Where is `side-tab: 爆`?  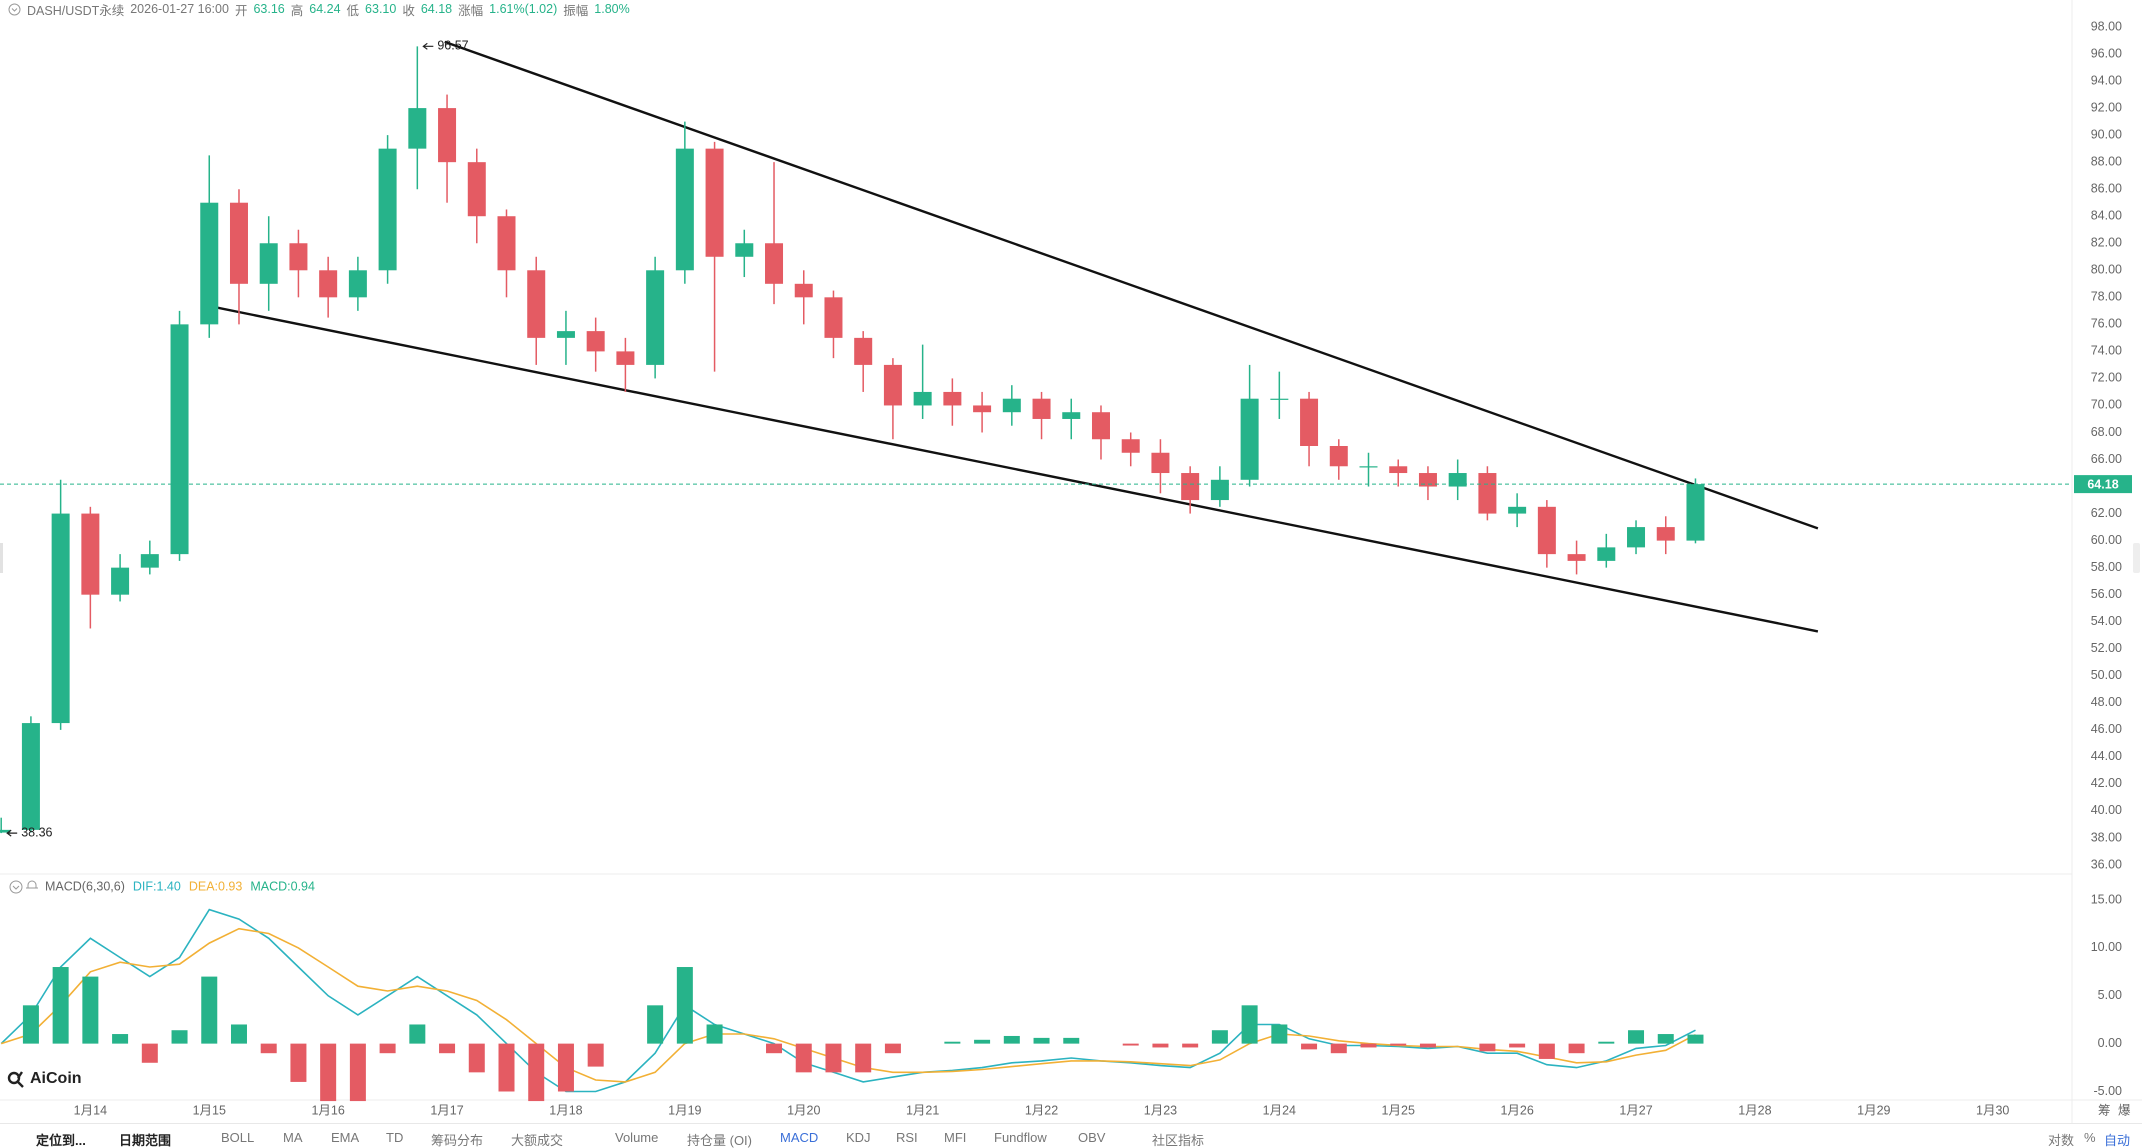 side-tab: 爆 is located at coordinates (2124, 1110).